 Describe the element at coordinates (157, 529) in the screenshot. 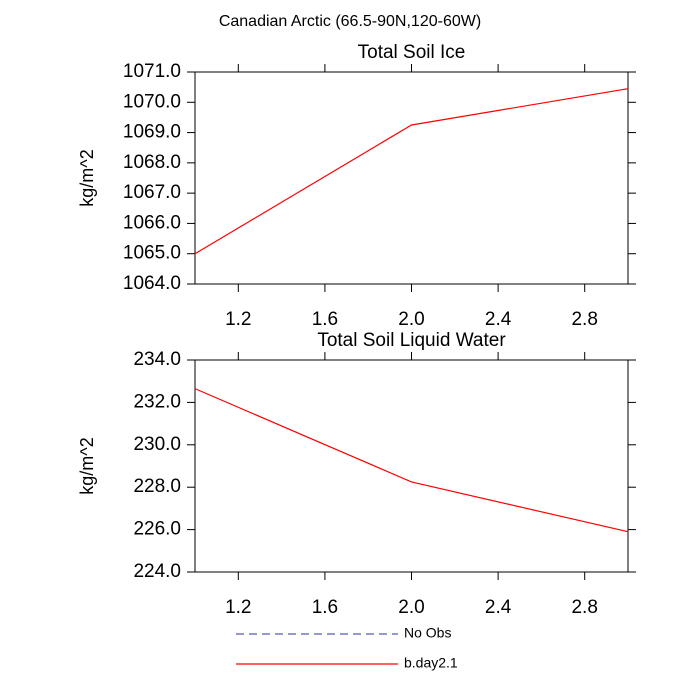

I see `y-tick-label: 226.0` at that location.